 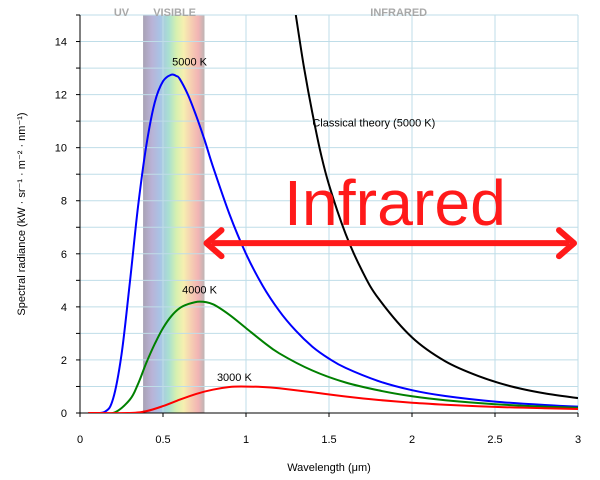 What do you see at coordinates (373, 123) in the screenshot?
I see `series-label: Classical theory (5000 K)` at bounding box center [373, 123].